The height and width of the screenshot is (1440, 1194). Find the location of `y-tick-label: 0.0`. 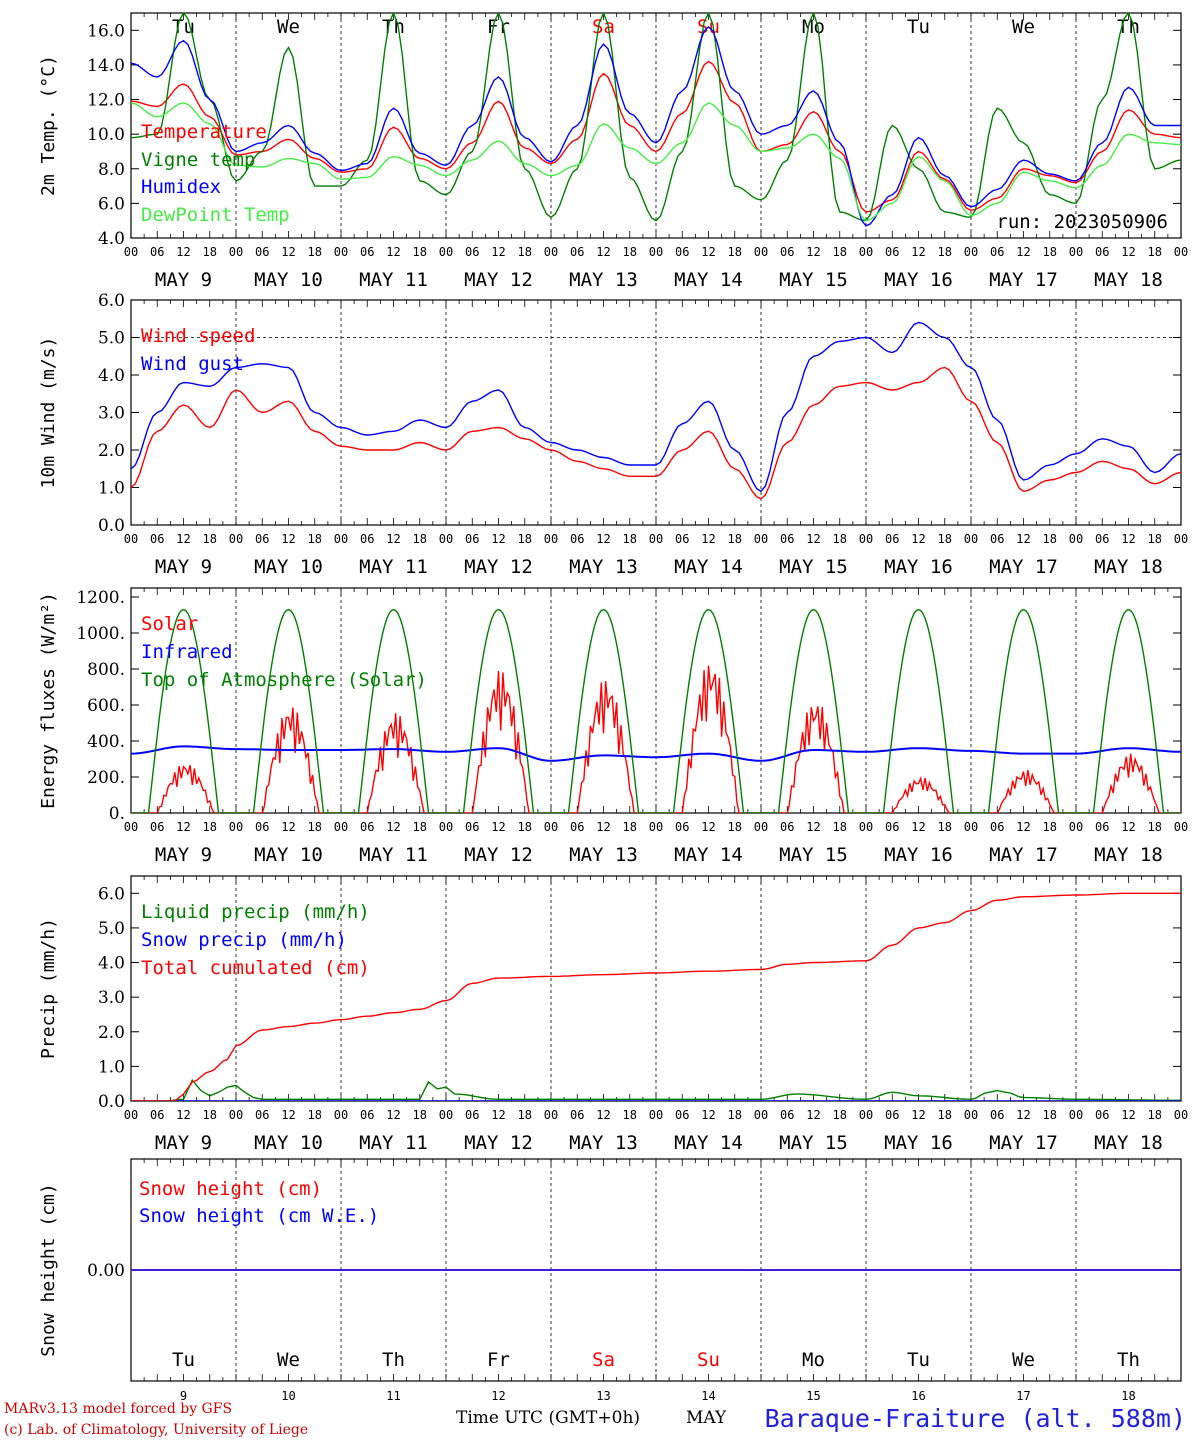

y-tick-label: 0.0 is located at coordinates (111, 526).